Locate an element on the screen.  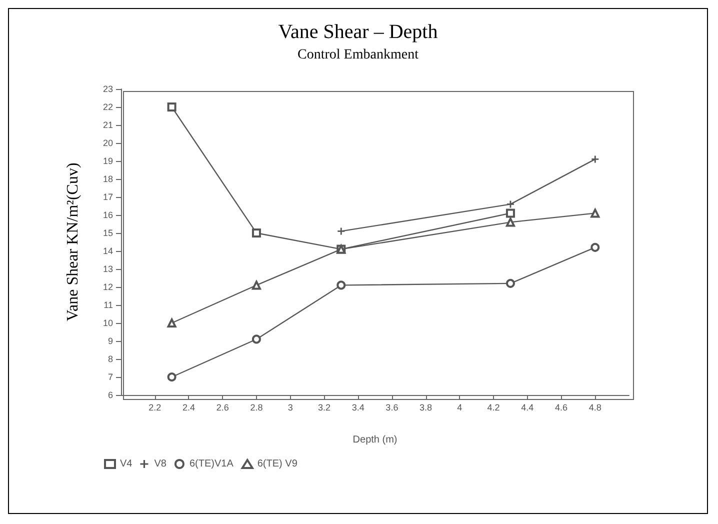
legend-label: 6(TE) V9 is located at coordinates (277, 464).